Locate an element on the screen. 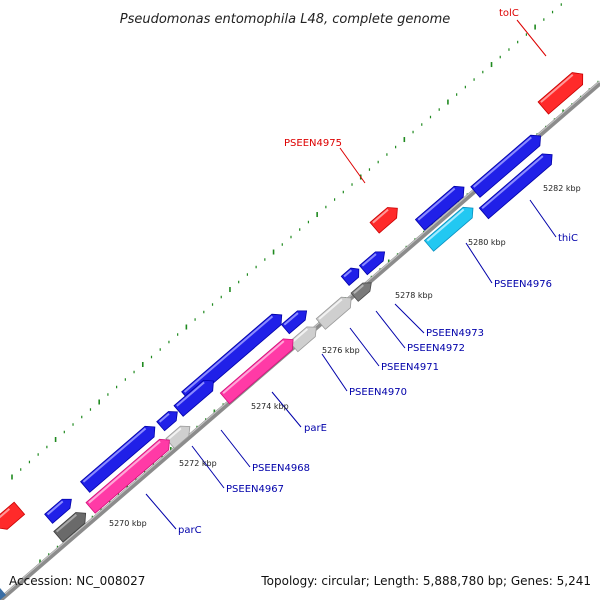 The image size is (600, 600). kbp-label: 5278 kbp is located at coordinates (414, 295).